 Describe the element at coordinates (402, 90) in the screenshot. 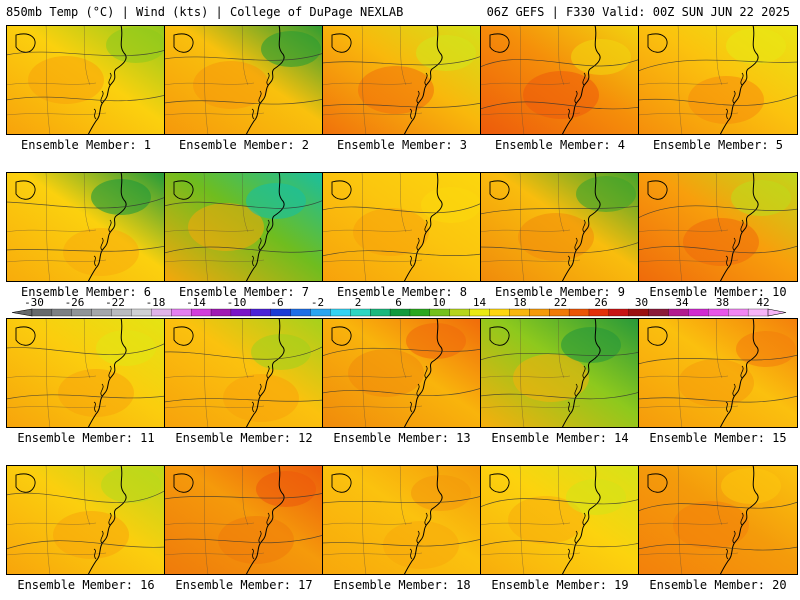

I see `ensemble-panel-3: Ensemble Member: 3` at that location.